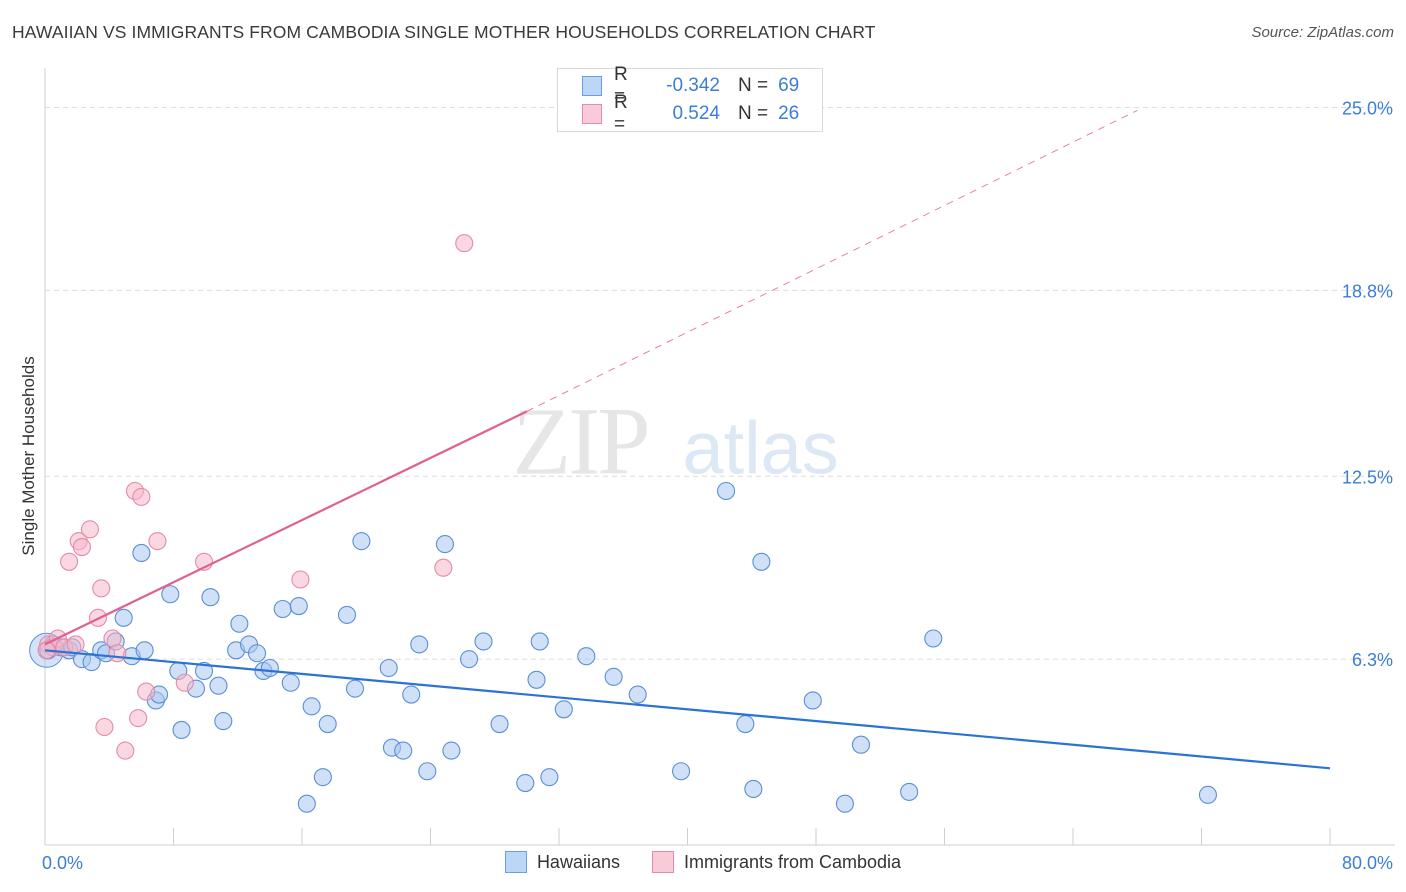 Image resolution: width=1406 pixels, height=892 pixels. Describe the element at coordinates (789, 113) in the screenshot. I see `n-value: 26` at that location.